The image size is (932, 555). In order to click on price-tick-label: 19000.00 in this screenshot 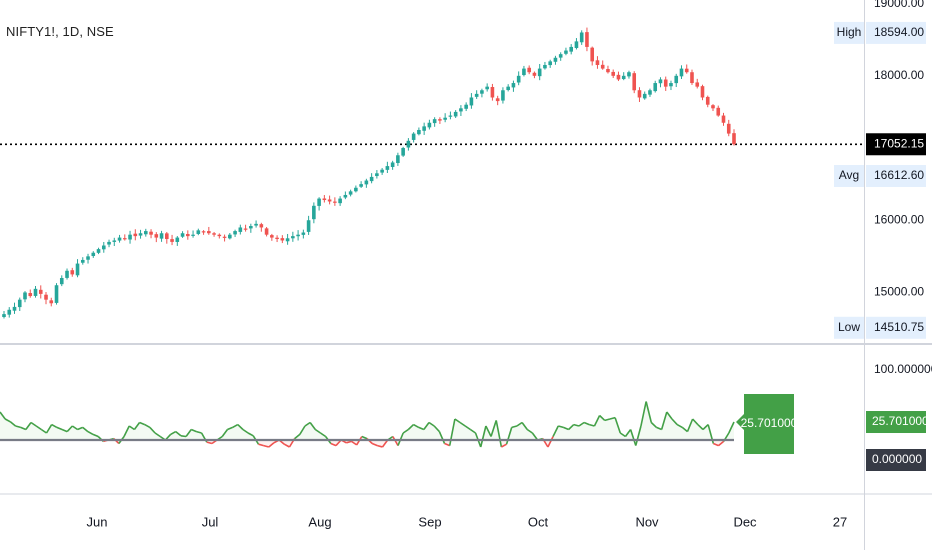, I will do `click(899, 5)`.